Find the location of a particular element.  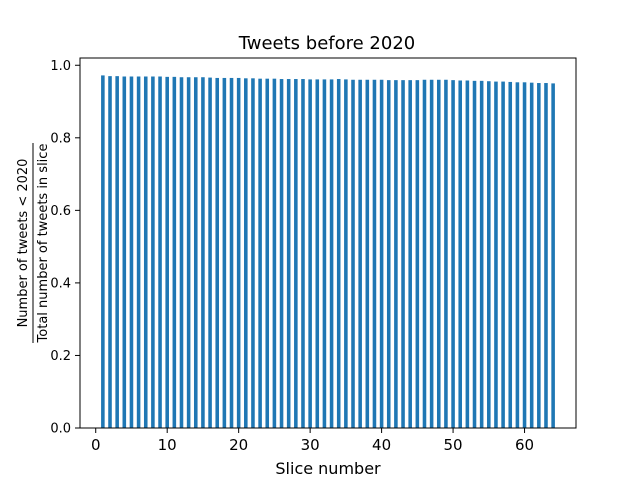

x-tick-label: 50 is located at coordinates (453, 445).